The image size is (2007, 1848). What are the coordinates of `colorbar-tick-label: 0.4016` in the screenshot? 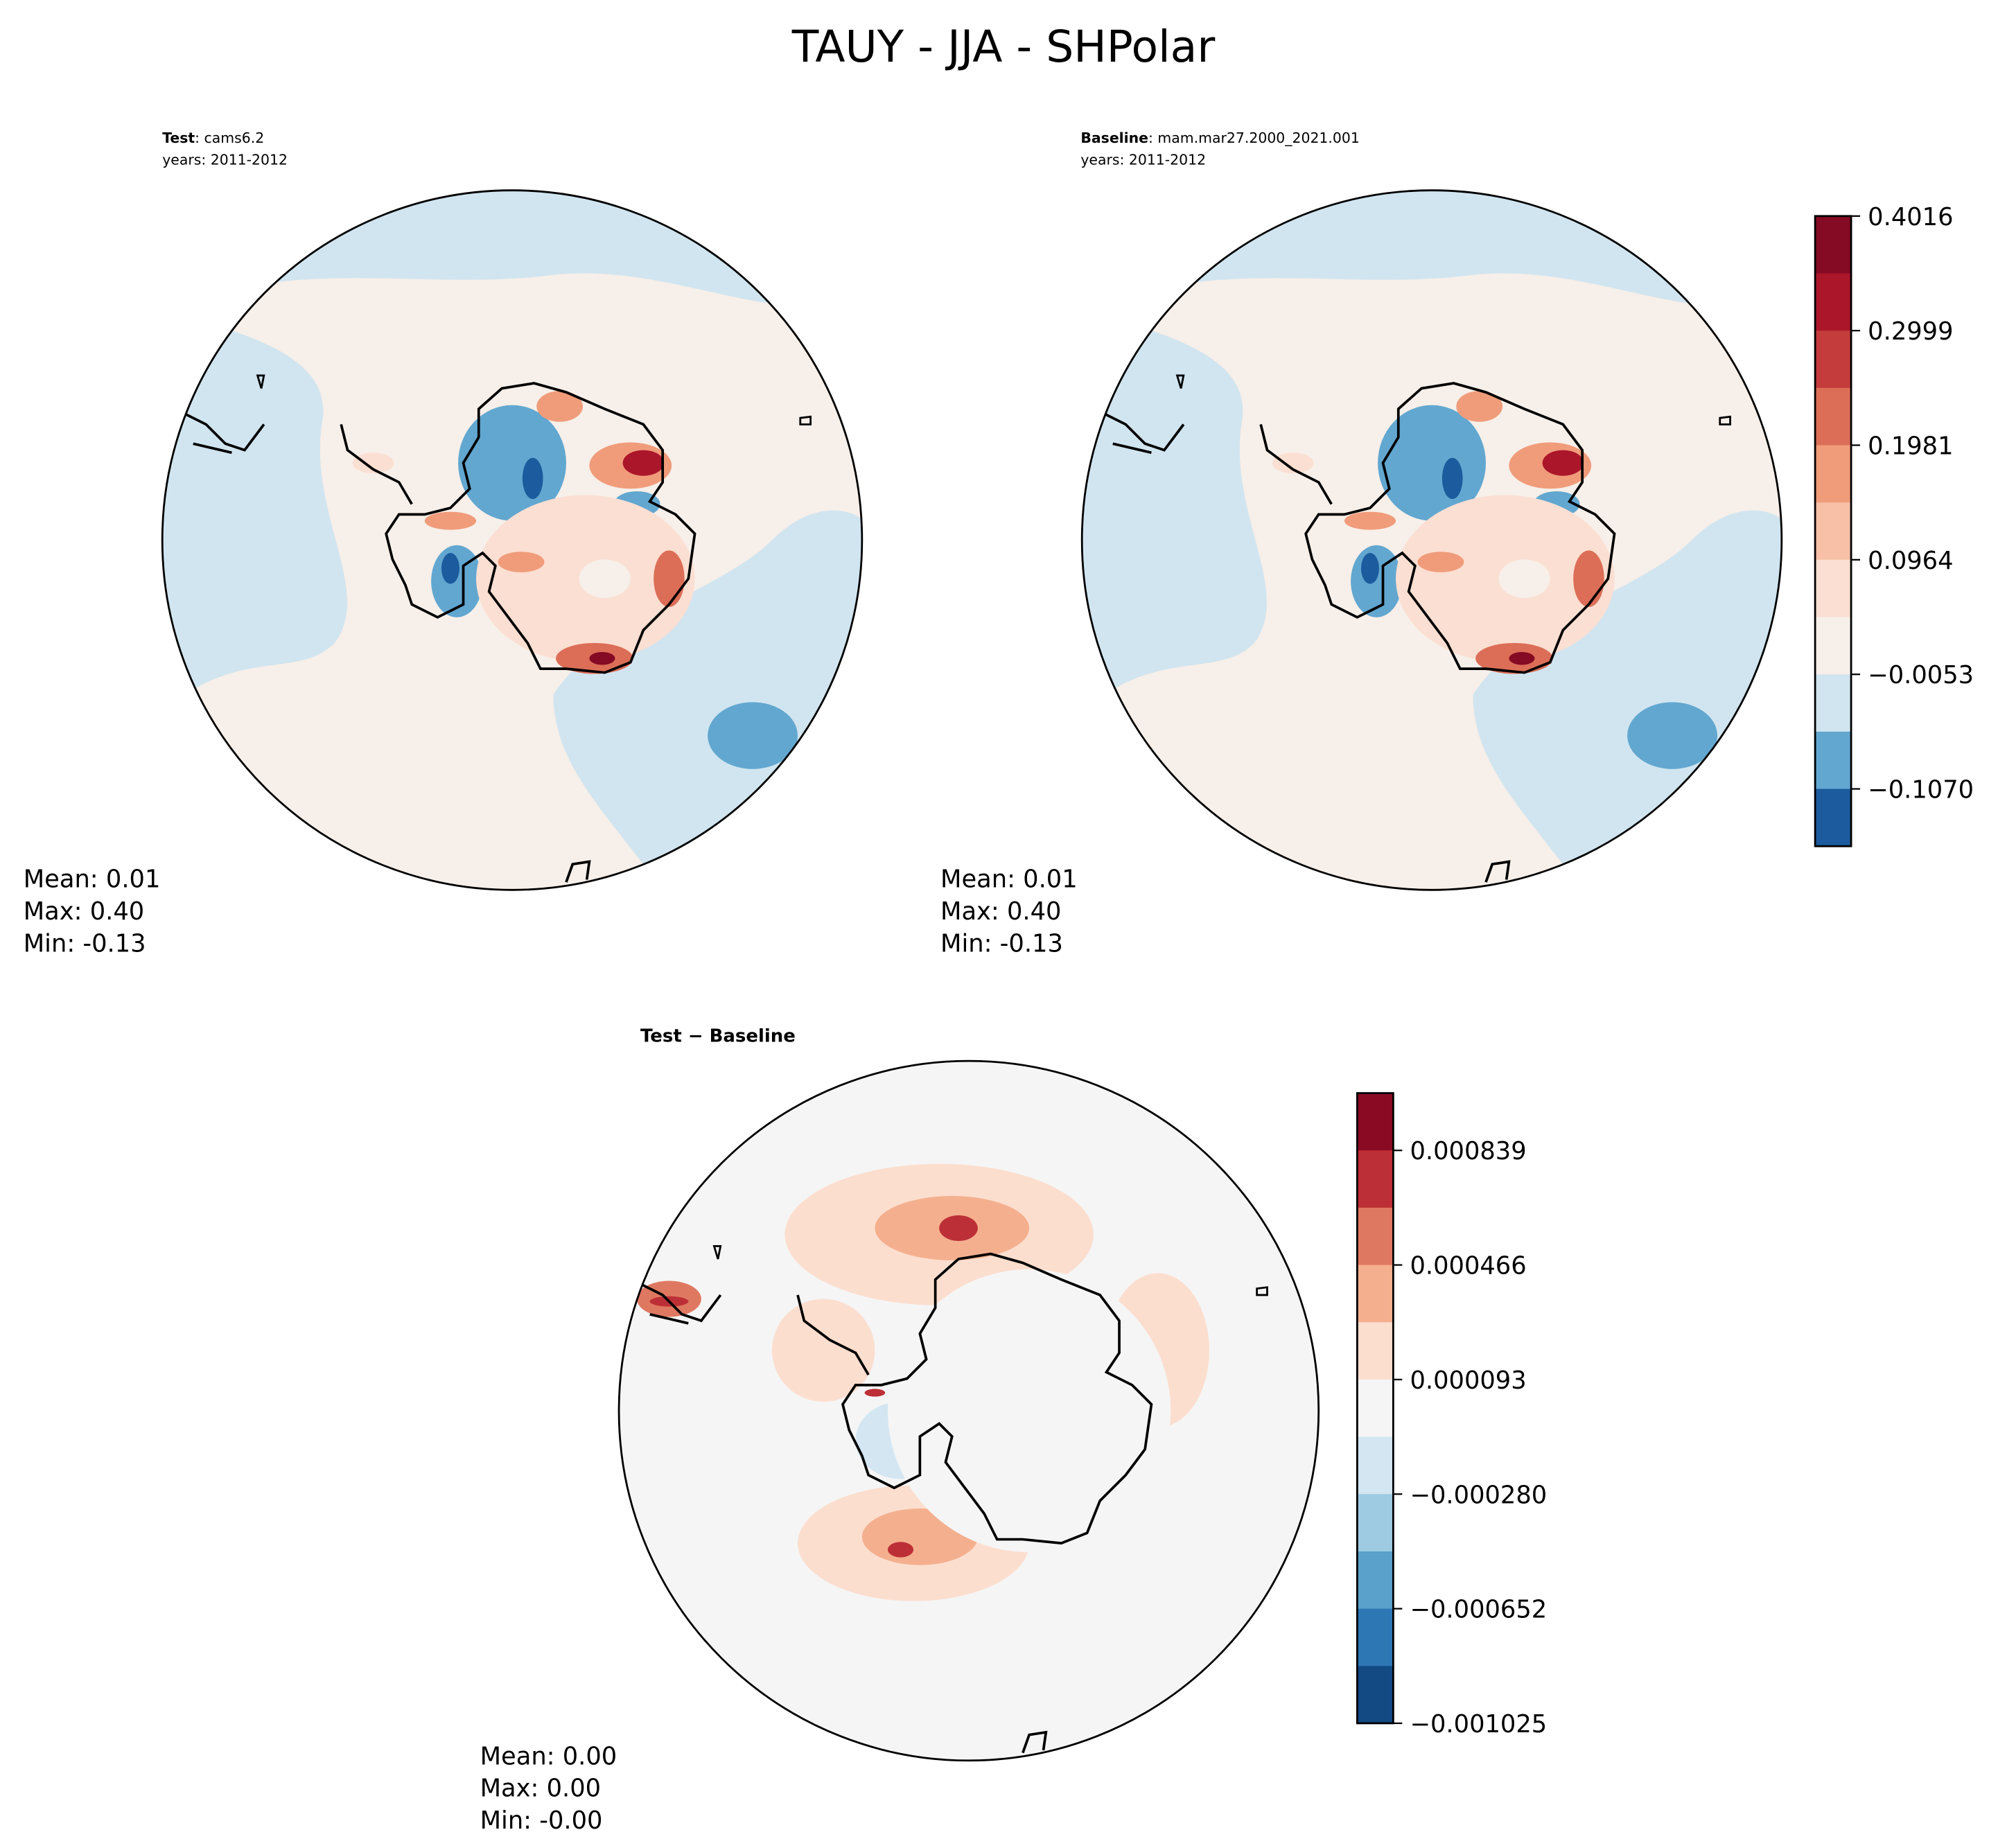 It's located at (1910, 217).